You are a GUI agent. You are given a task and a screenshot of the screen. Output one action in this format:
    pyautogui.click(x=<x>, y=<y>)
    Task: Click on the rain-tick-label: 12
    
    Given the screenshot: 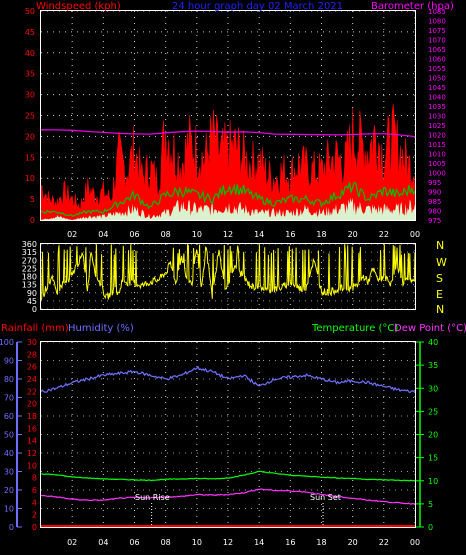 What is the action you would take?
    pyautogui.click(x=32, y=453)
    